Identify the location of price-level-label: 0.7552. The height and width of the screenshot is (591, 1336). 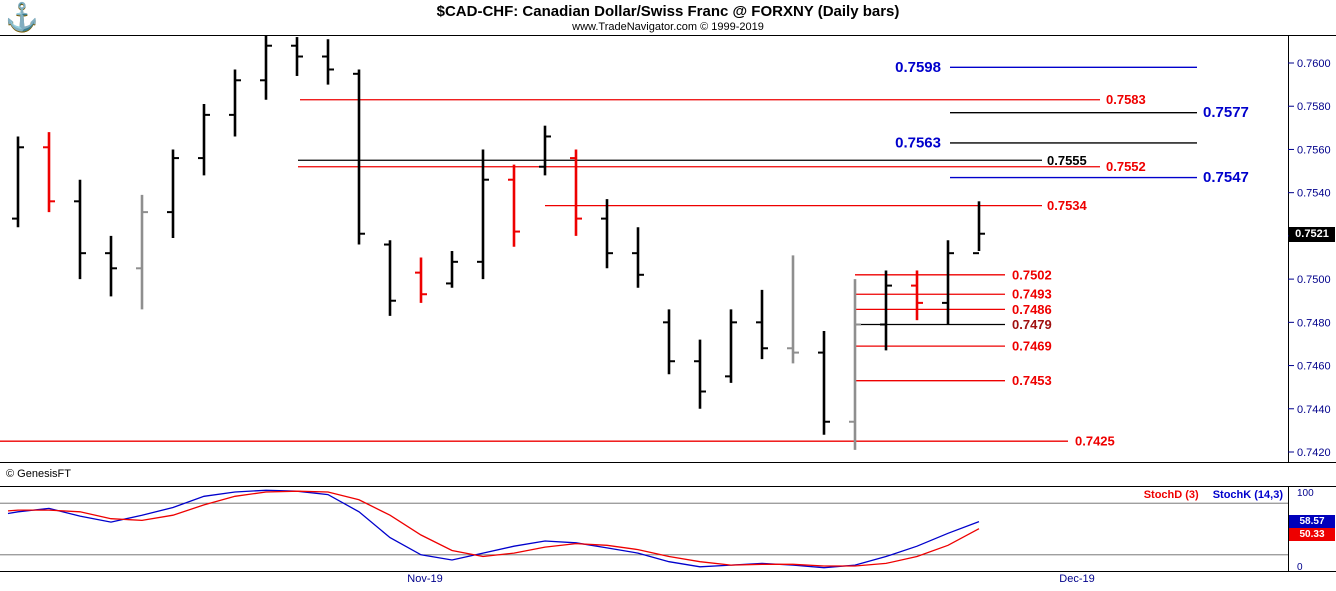
(1126, 166).